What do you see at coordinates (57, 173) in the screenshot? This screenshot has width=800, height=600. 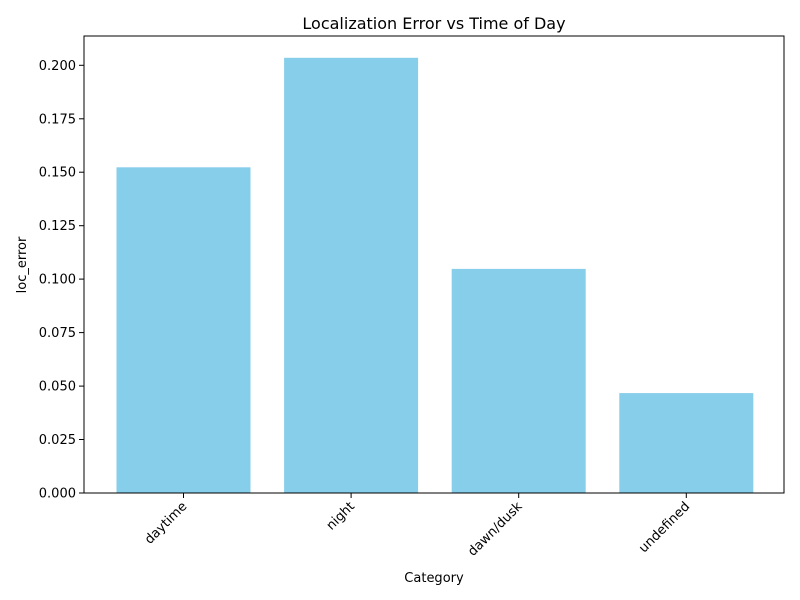 I see `y-tick-label: 0.150` at bounding box center [57, 173].